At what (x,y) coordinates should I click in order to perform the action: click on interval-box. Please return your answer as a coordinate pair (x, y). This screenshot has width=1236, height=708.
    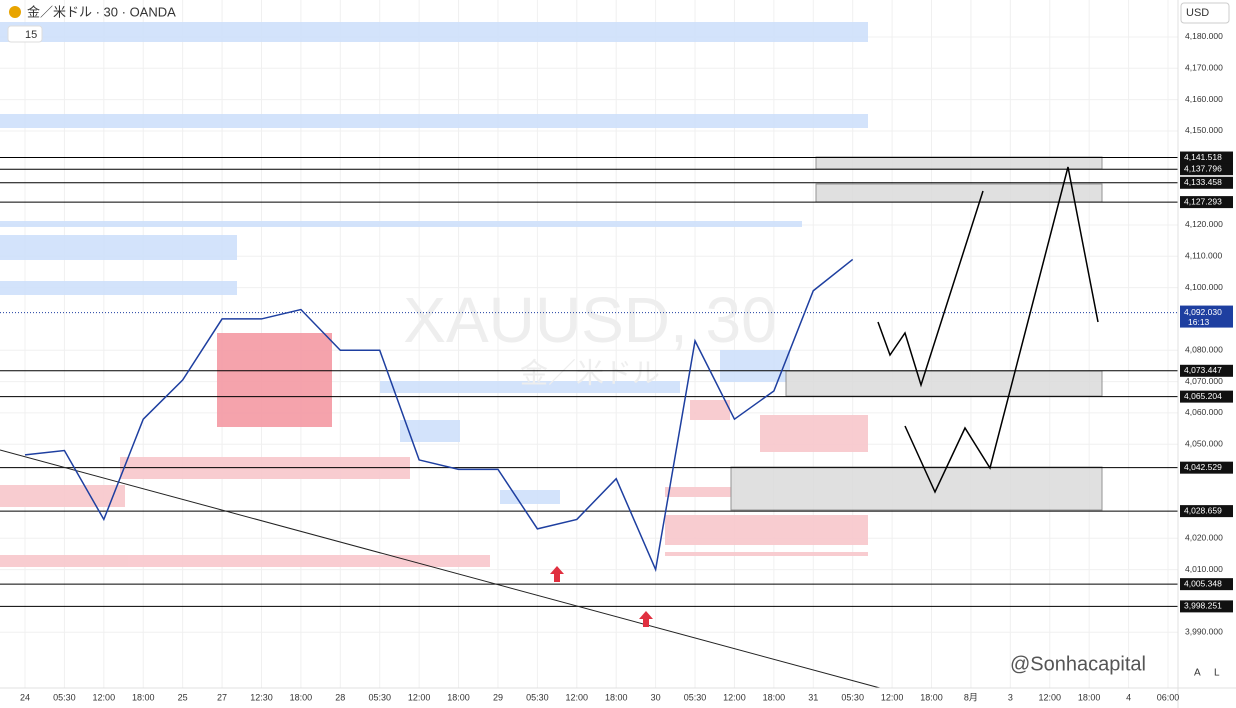
    Looking at the image, I should click on (25, 34).